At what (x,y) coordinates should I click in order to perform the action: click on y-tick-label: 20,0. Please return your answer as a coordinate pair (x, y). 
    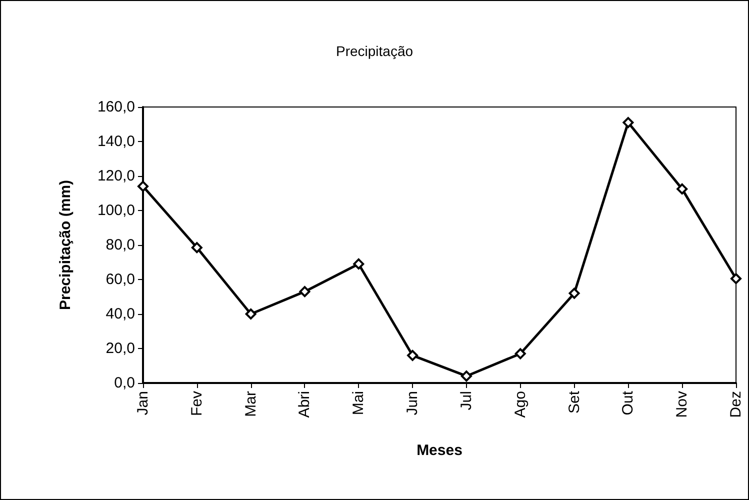
    Looking at the image, I should click on (120, 348).